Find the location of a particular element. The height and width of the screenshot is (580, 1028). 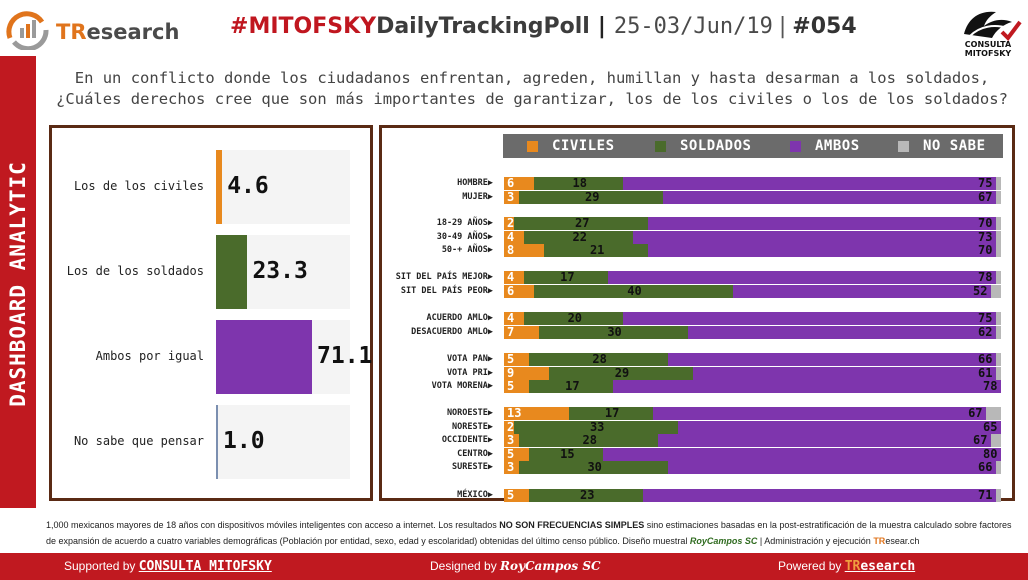

footer-text-3: | Administración y ejecución is located at coordinates (815, 541).